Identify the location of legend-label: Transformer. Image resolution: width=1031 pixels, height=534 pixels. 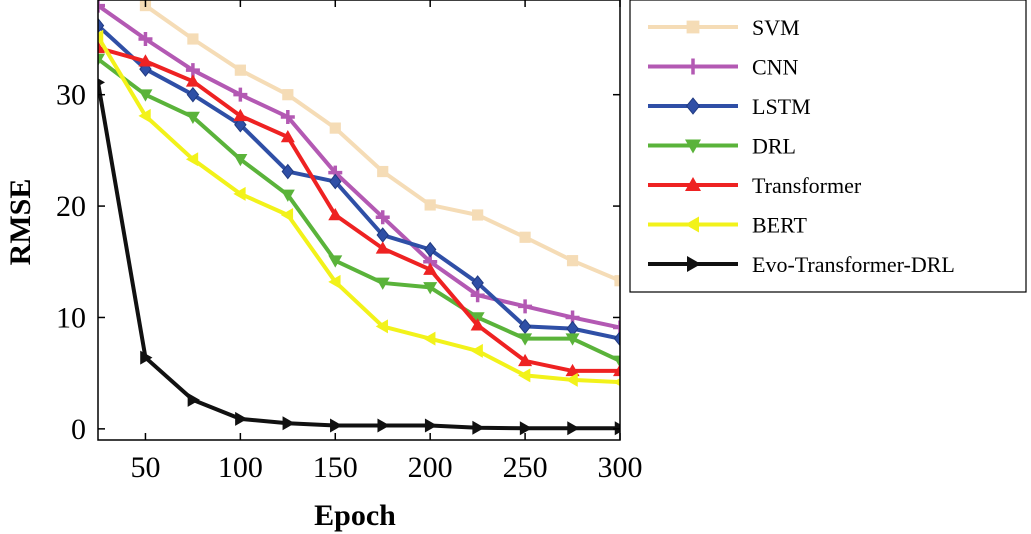
(807, 185).